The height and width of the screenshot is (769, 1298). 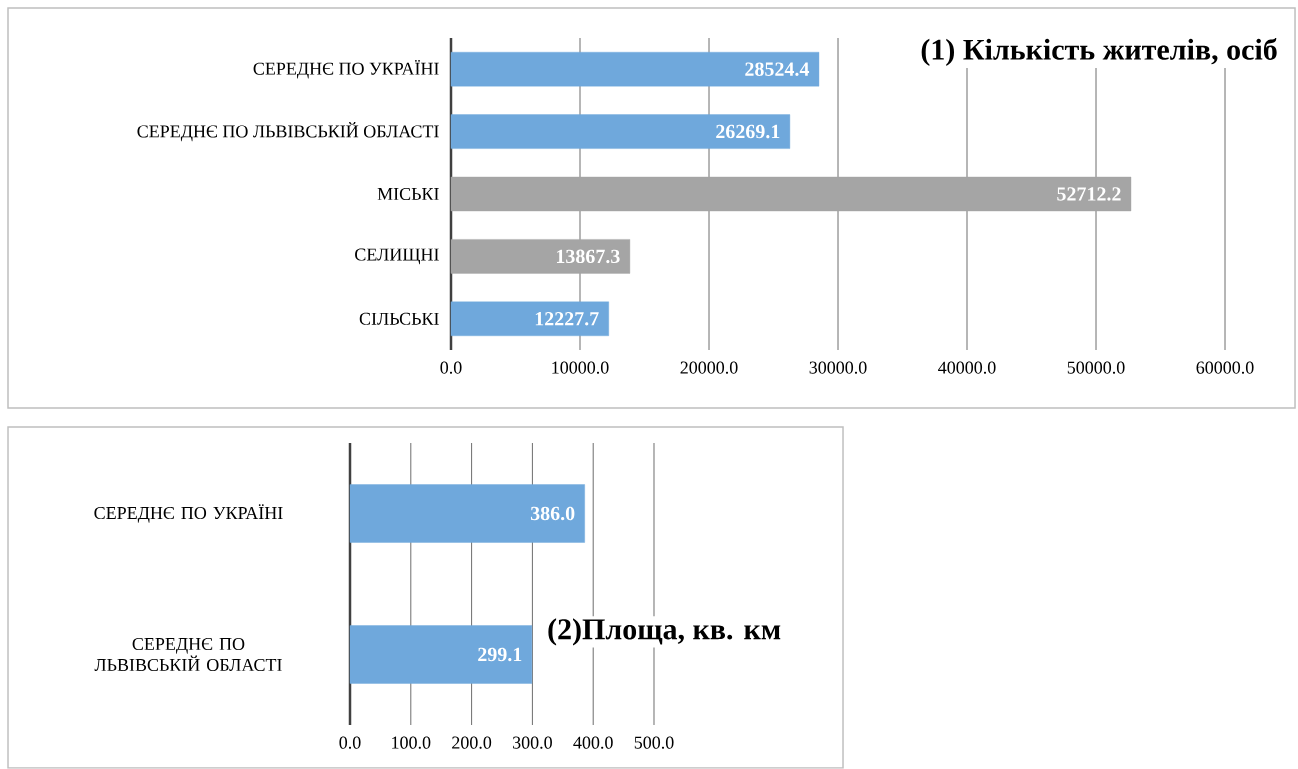 I want to click on x-tick-label: 60000.0, so click(x=1225, y=367).